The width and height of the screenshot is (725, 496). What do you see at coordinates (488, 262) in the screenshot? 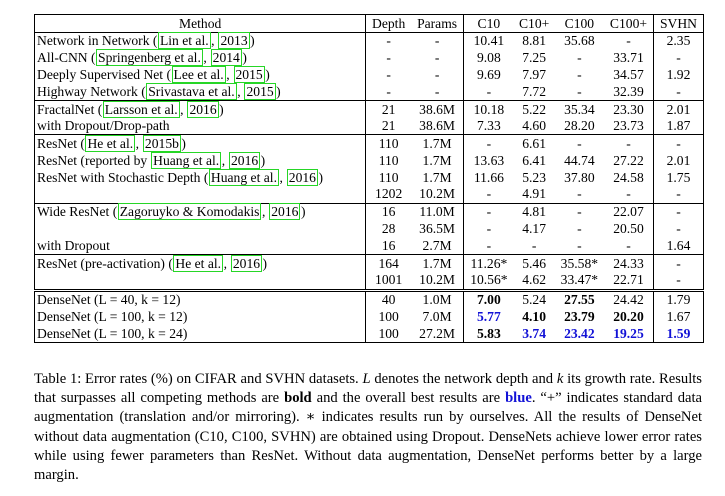
I see `value-cell: 11.26*` at bounding box center [488, 262].